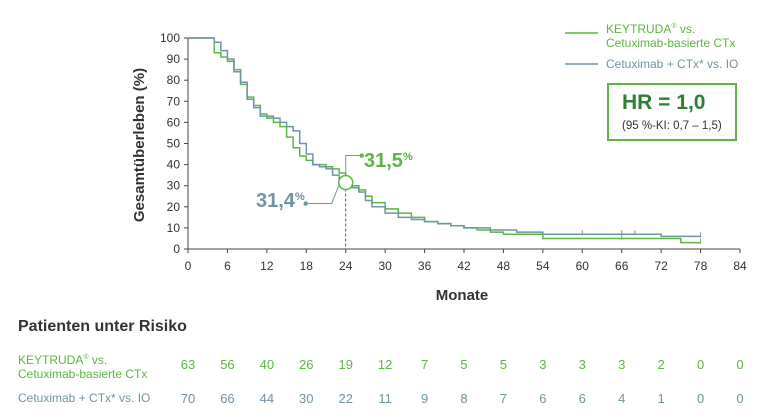 The width and height of the screenshot is (767, 420). I want to click on risk-value-keytruda: 26, so click(306, 364).